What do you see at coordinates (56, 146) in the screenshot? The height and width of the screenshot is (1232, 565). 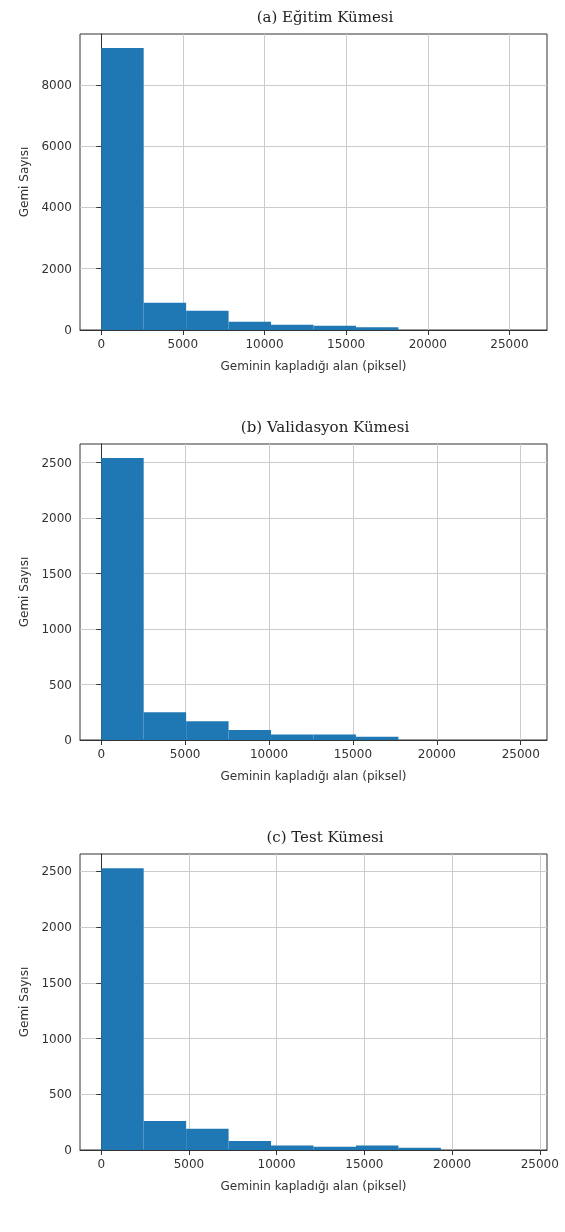 I see `y-tick-label: 6000` at bounding box center [56, 146].